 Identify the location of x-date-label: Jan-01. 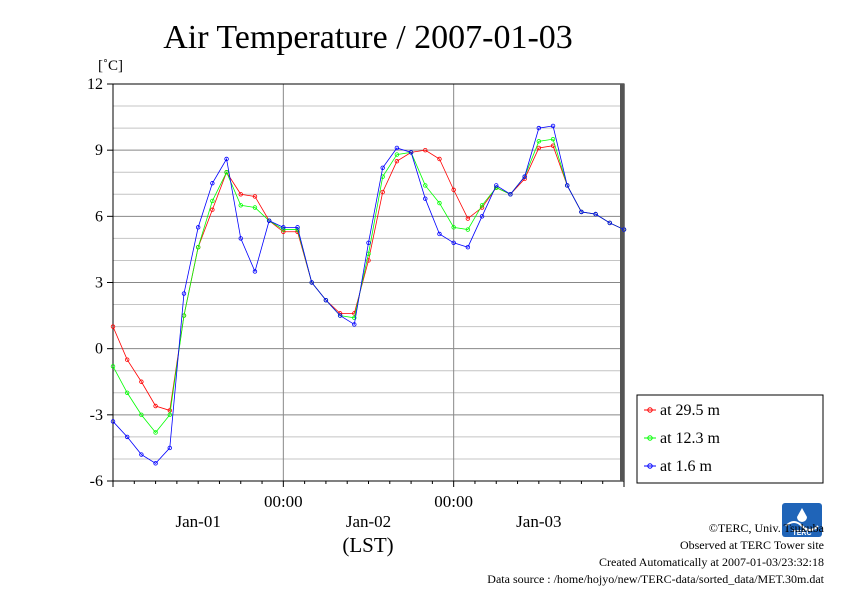
(198, 521).